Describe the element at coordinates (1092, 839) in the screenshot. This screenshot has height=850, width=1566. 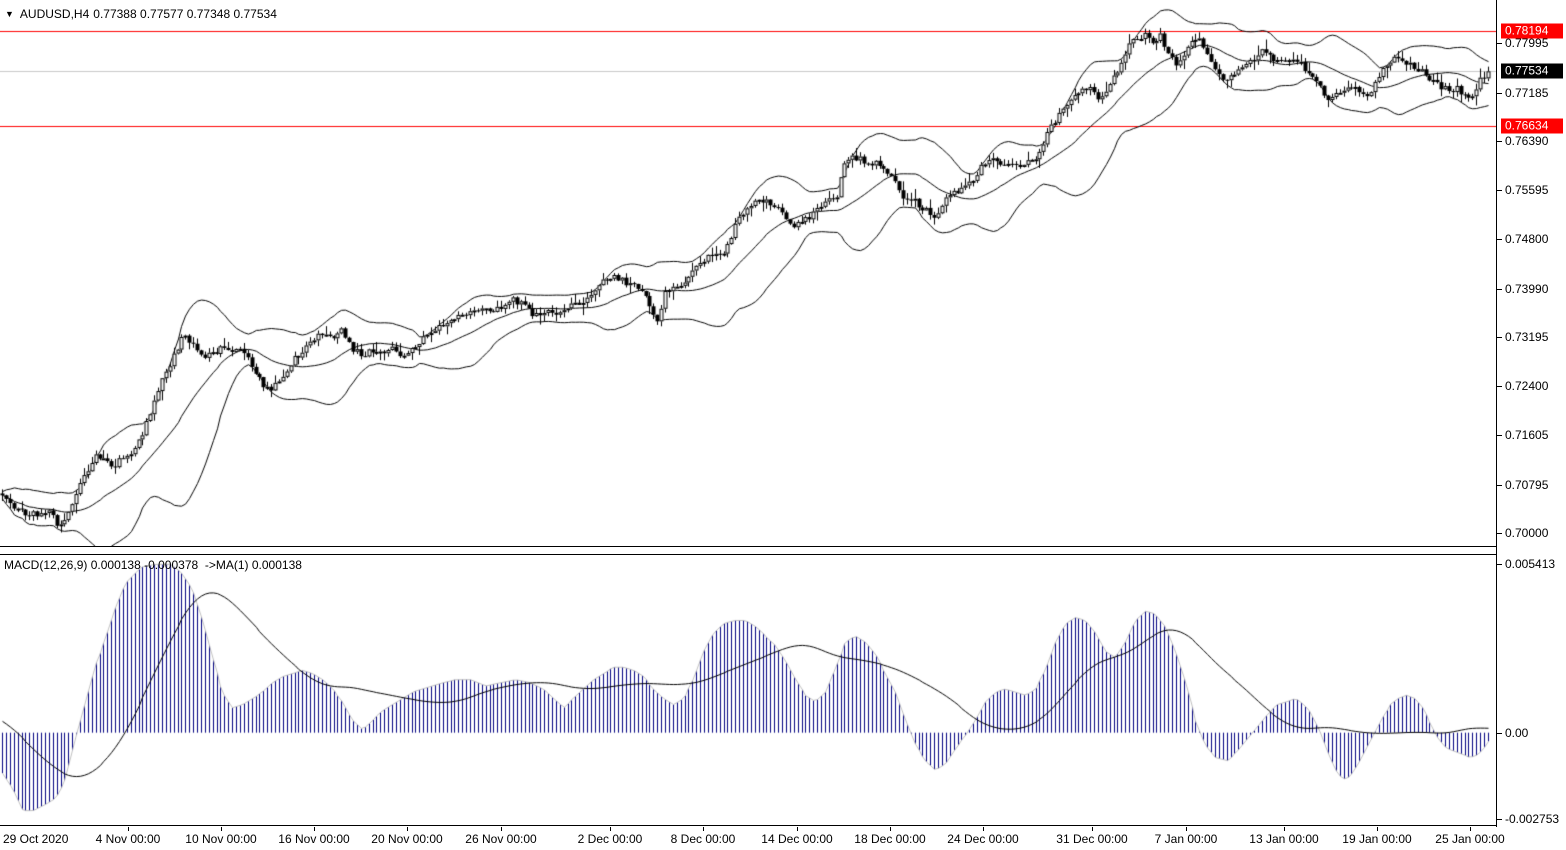
I see `date-tick-label: 31 Dec 00:00` at that location.